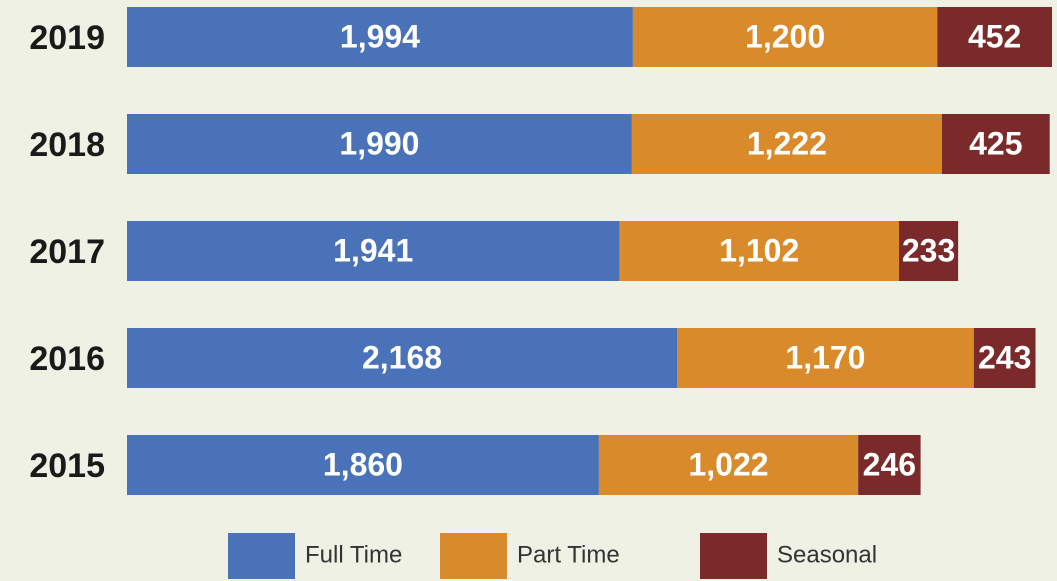 The width and height of the screenshot is (1057, 581). What do you see at coordinates (67, 466) in the screenshot?
I see `category-label: 2015` at bounding box center [67, 466].